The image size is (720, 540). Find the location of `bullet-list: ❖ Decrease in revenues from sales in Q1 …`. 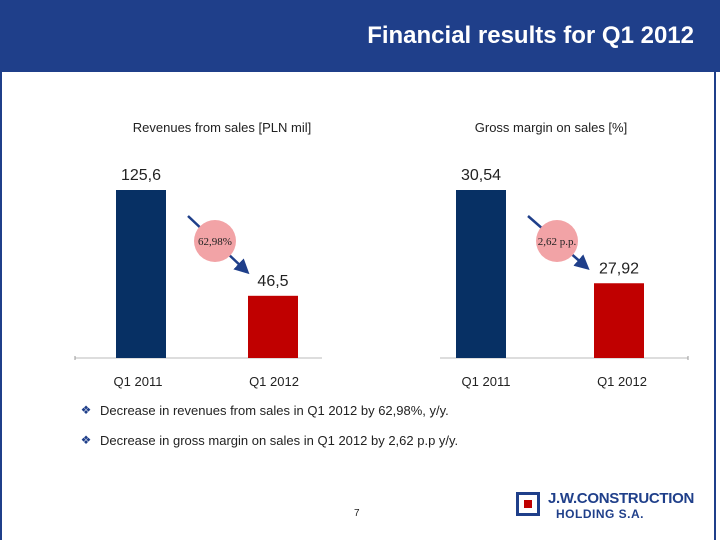

bullet-list: ❖ Decrease in revenues from sales in Q1 … is located at coordinates (269, 432).